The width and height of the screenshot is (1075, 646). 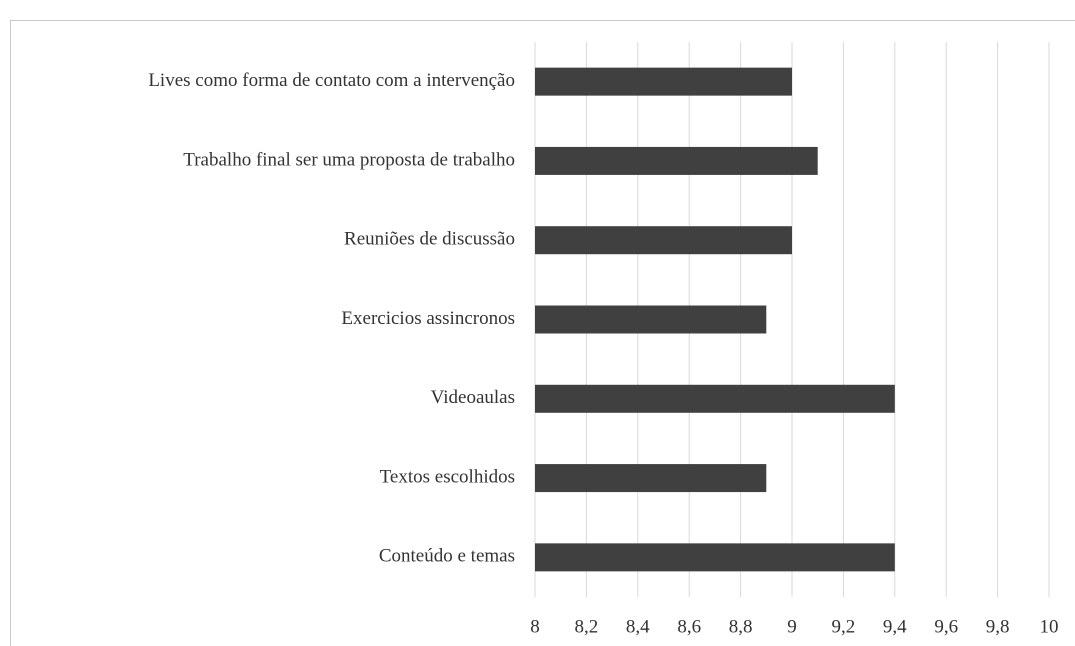 What do you see at coordinates (998, 626) in the screenshot?
I see `x-tick-label: 9,8` at bounding box center [998, 626].